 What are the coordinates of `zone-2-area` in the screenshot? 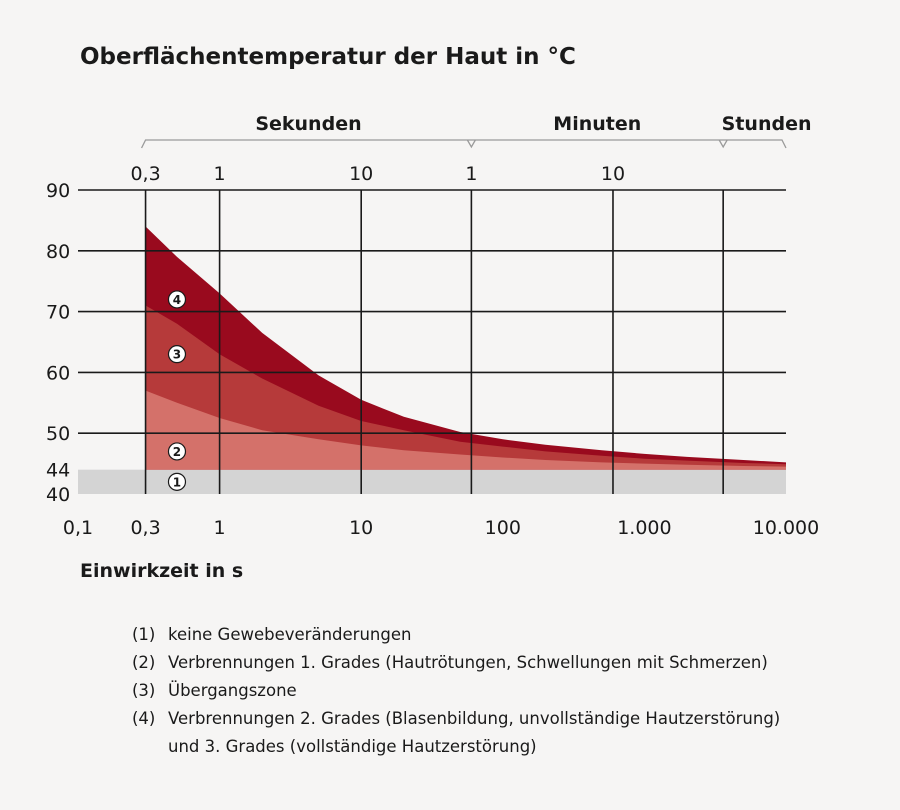 It's located at (465, 430).